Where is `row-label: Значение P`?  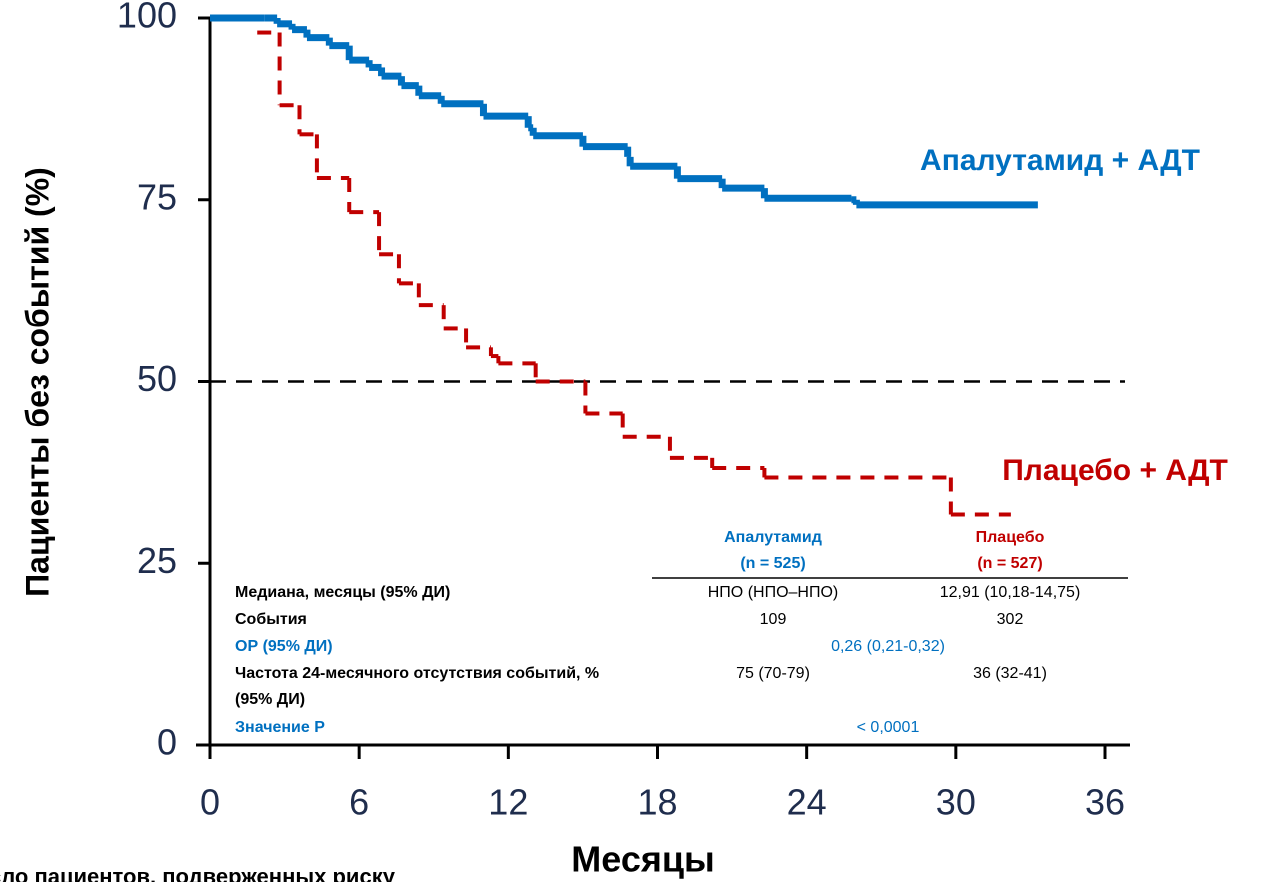
row-label: Значение P is located at coordinates (280, 727).